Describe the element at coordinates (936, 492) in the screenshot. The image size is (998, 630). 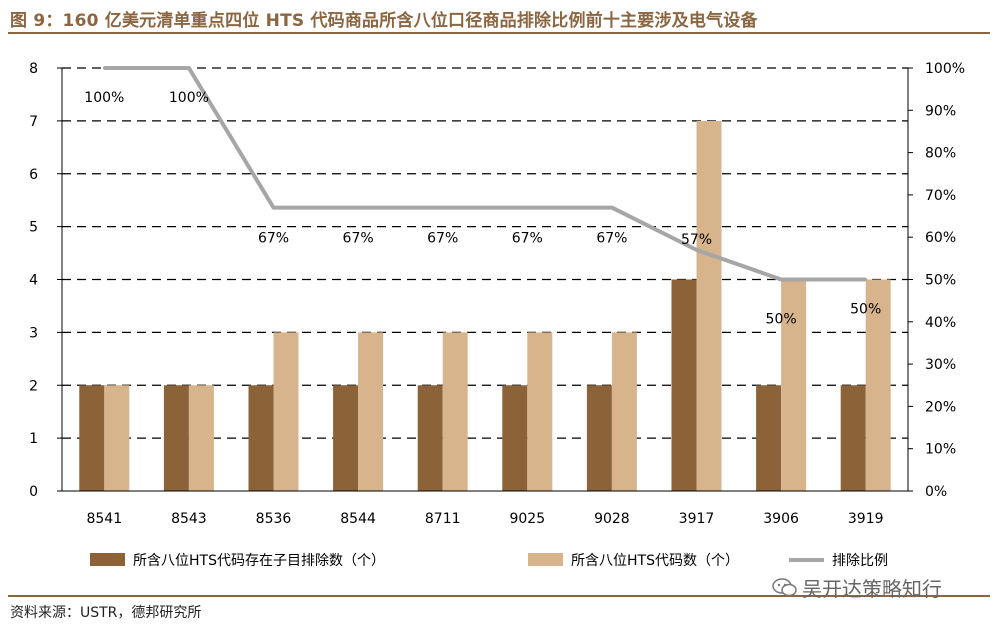
I see `y-right-tick-label: 0%` at that location.